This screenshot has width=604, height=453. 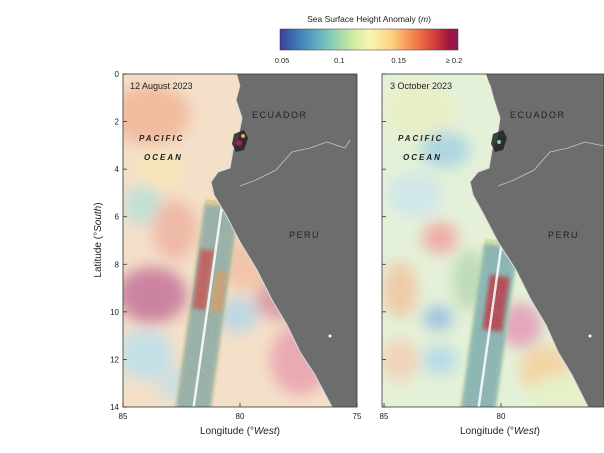 What do you see at coordinates (114, 312) in the screenshot?
I see `y-tick-label: 10` at bounding box center [114, 312].